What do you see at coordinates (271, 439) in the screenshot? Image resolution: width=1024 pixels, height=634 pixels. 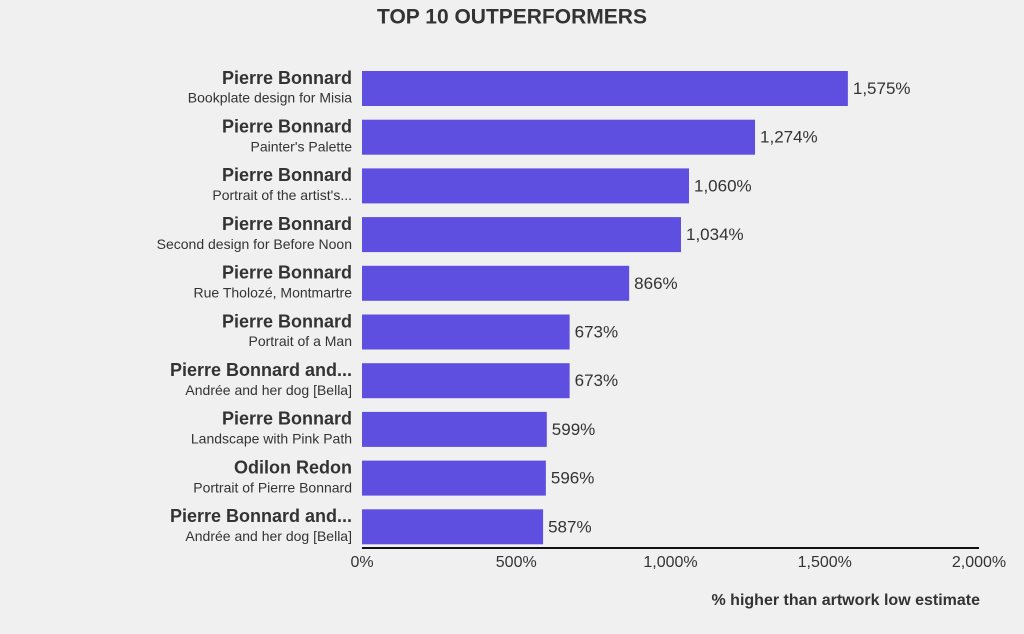 I see `artwork-label: Landscape with Pink Path` at bounding box center [271, 439].